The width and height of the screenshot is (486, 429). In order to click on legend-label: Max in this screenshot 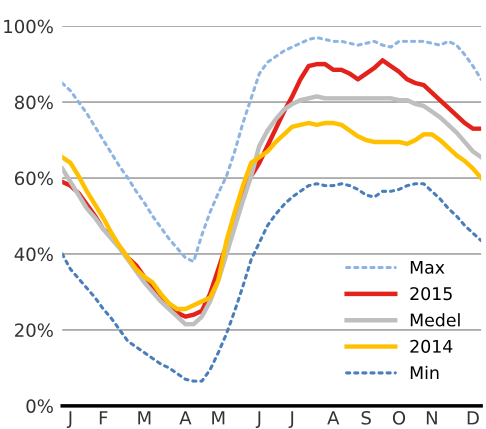, I will do `click(427, 267)`.